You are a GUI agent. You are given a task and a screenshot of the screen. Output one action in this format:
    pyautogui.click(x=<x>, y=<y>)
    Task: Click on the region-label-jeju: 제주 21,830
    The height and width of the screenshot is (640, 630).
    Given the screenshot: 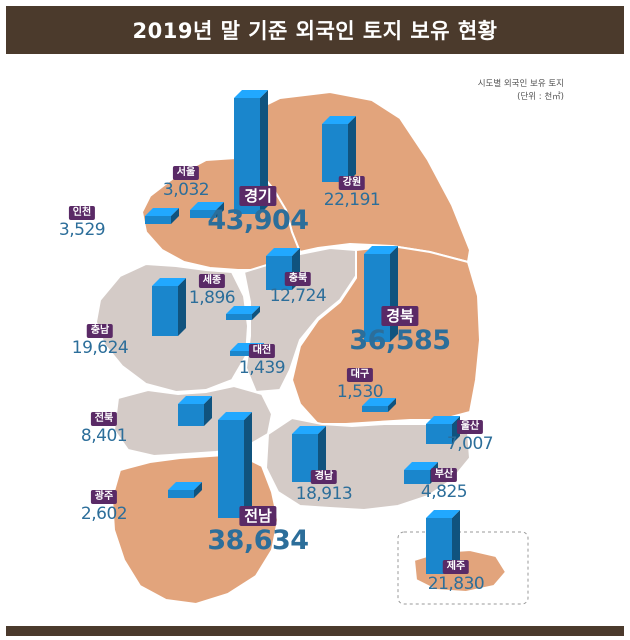 What is the action you would take?
    pyautogui.click(x=456, y=574)
    